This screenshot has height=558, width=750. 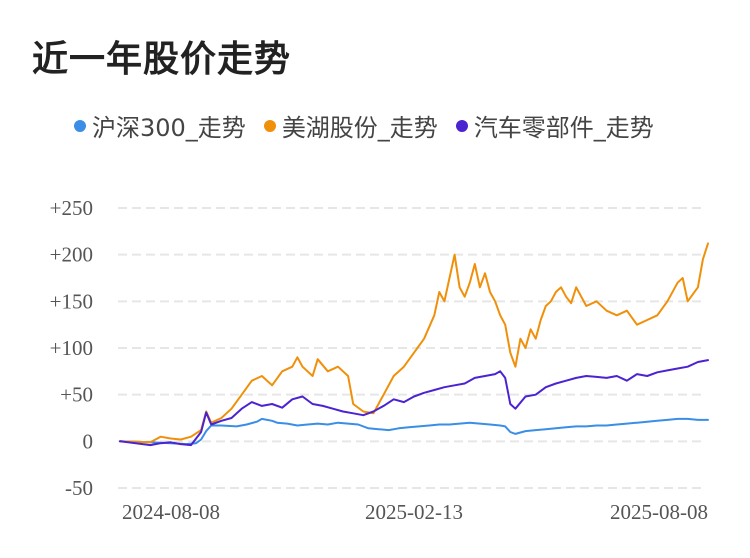 What do you see at coordinates (414, 512) in the screenshot?
I see `x-tick-label: 2025-02-13` at bounding box center [414, 512].